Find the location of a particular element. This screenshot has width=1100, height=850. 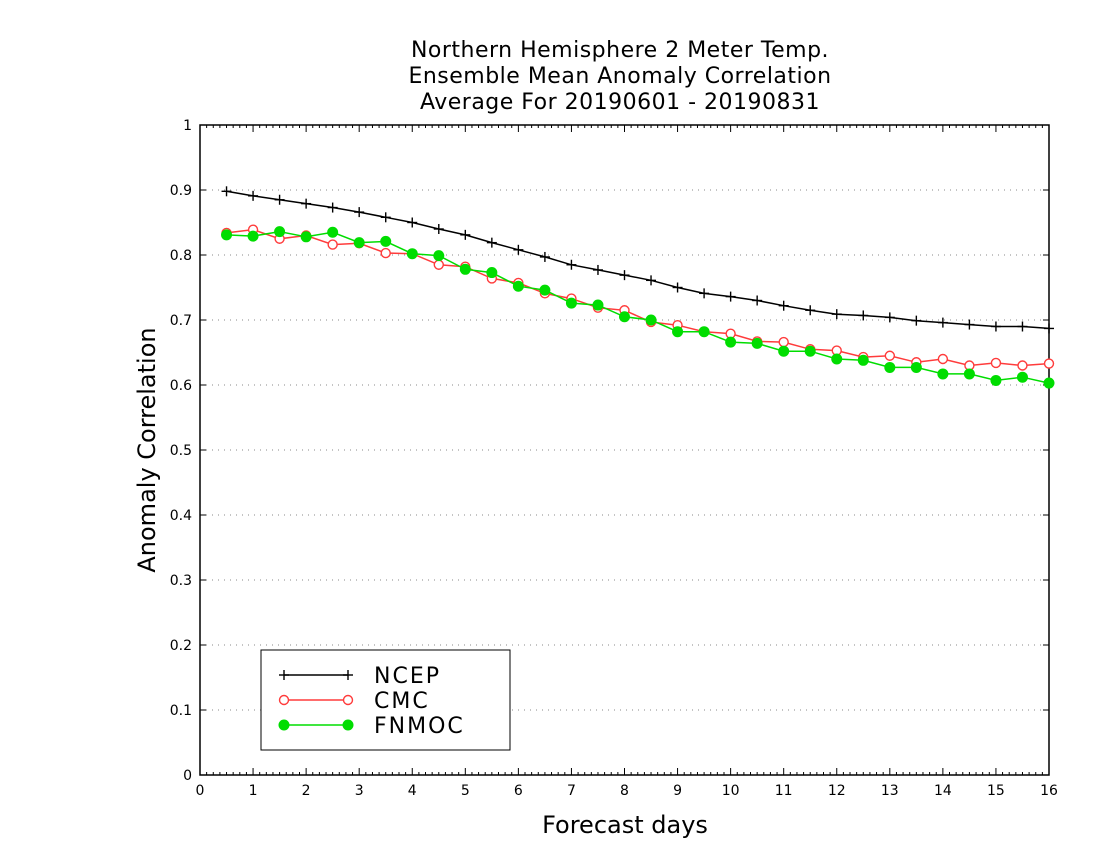

y-tick-label: 0 is located at coordinates (187, 776).